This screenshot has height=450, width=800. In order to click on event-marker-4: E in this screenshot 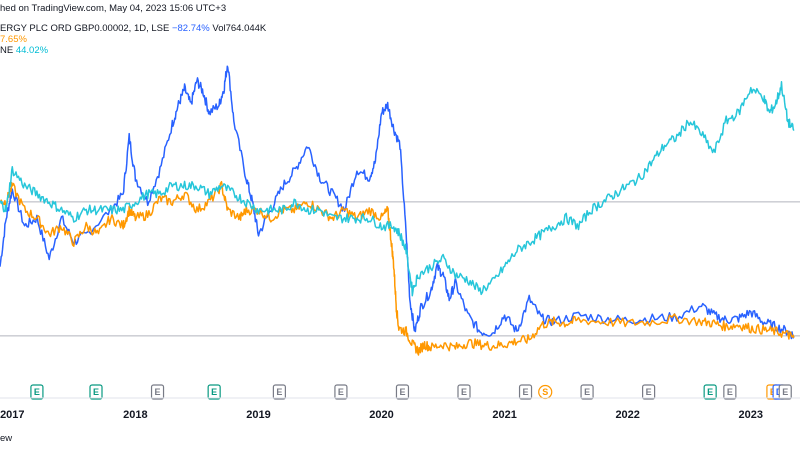, I will do `click(279, 392)`.